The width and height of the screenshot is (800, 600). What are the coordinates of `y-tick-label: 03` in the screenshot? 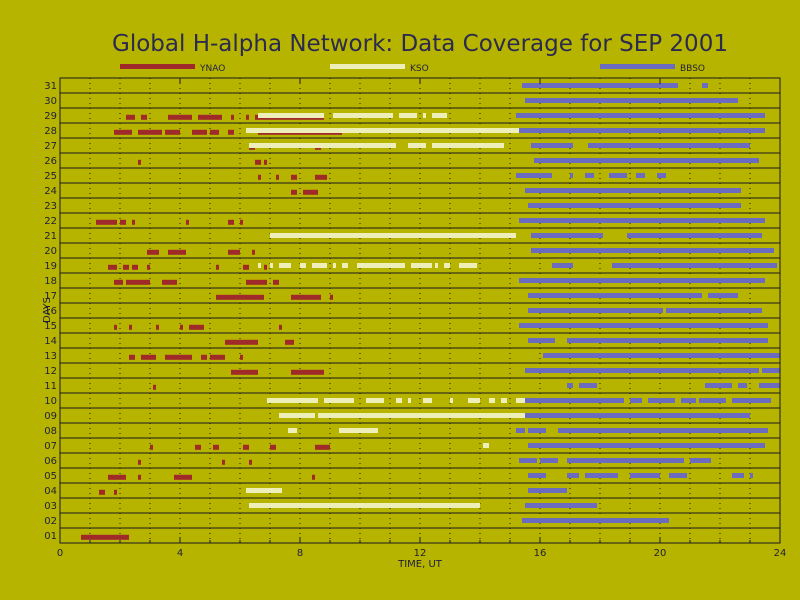 It's located at (50, 506).